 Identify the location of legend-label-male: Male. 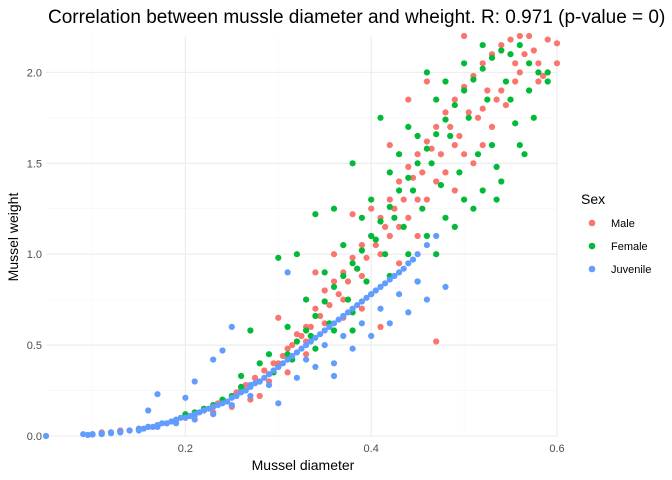
(623, 224).